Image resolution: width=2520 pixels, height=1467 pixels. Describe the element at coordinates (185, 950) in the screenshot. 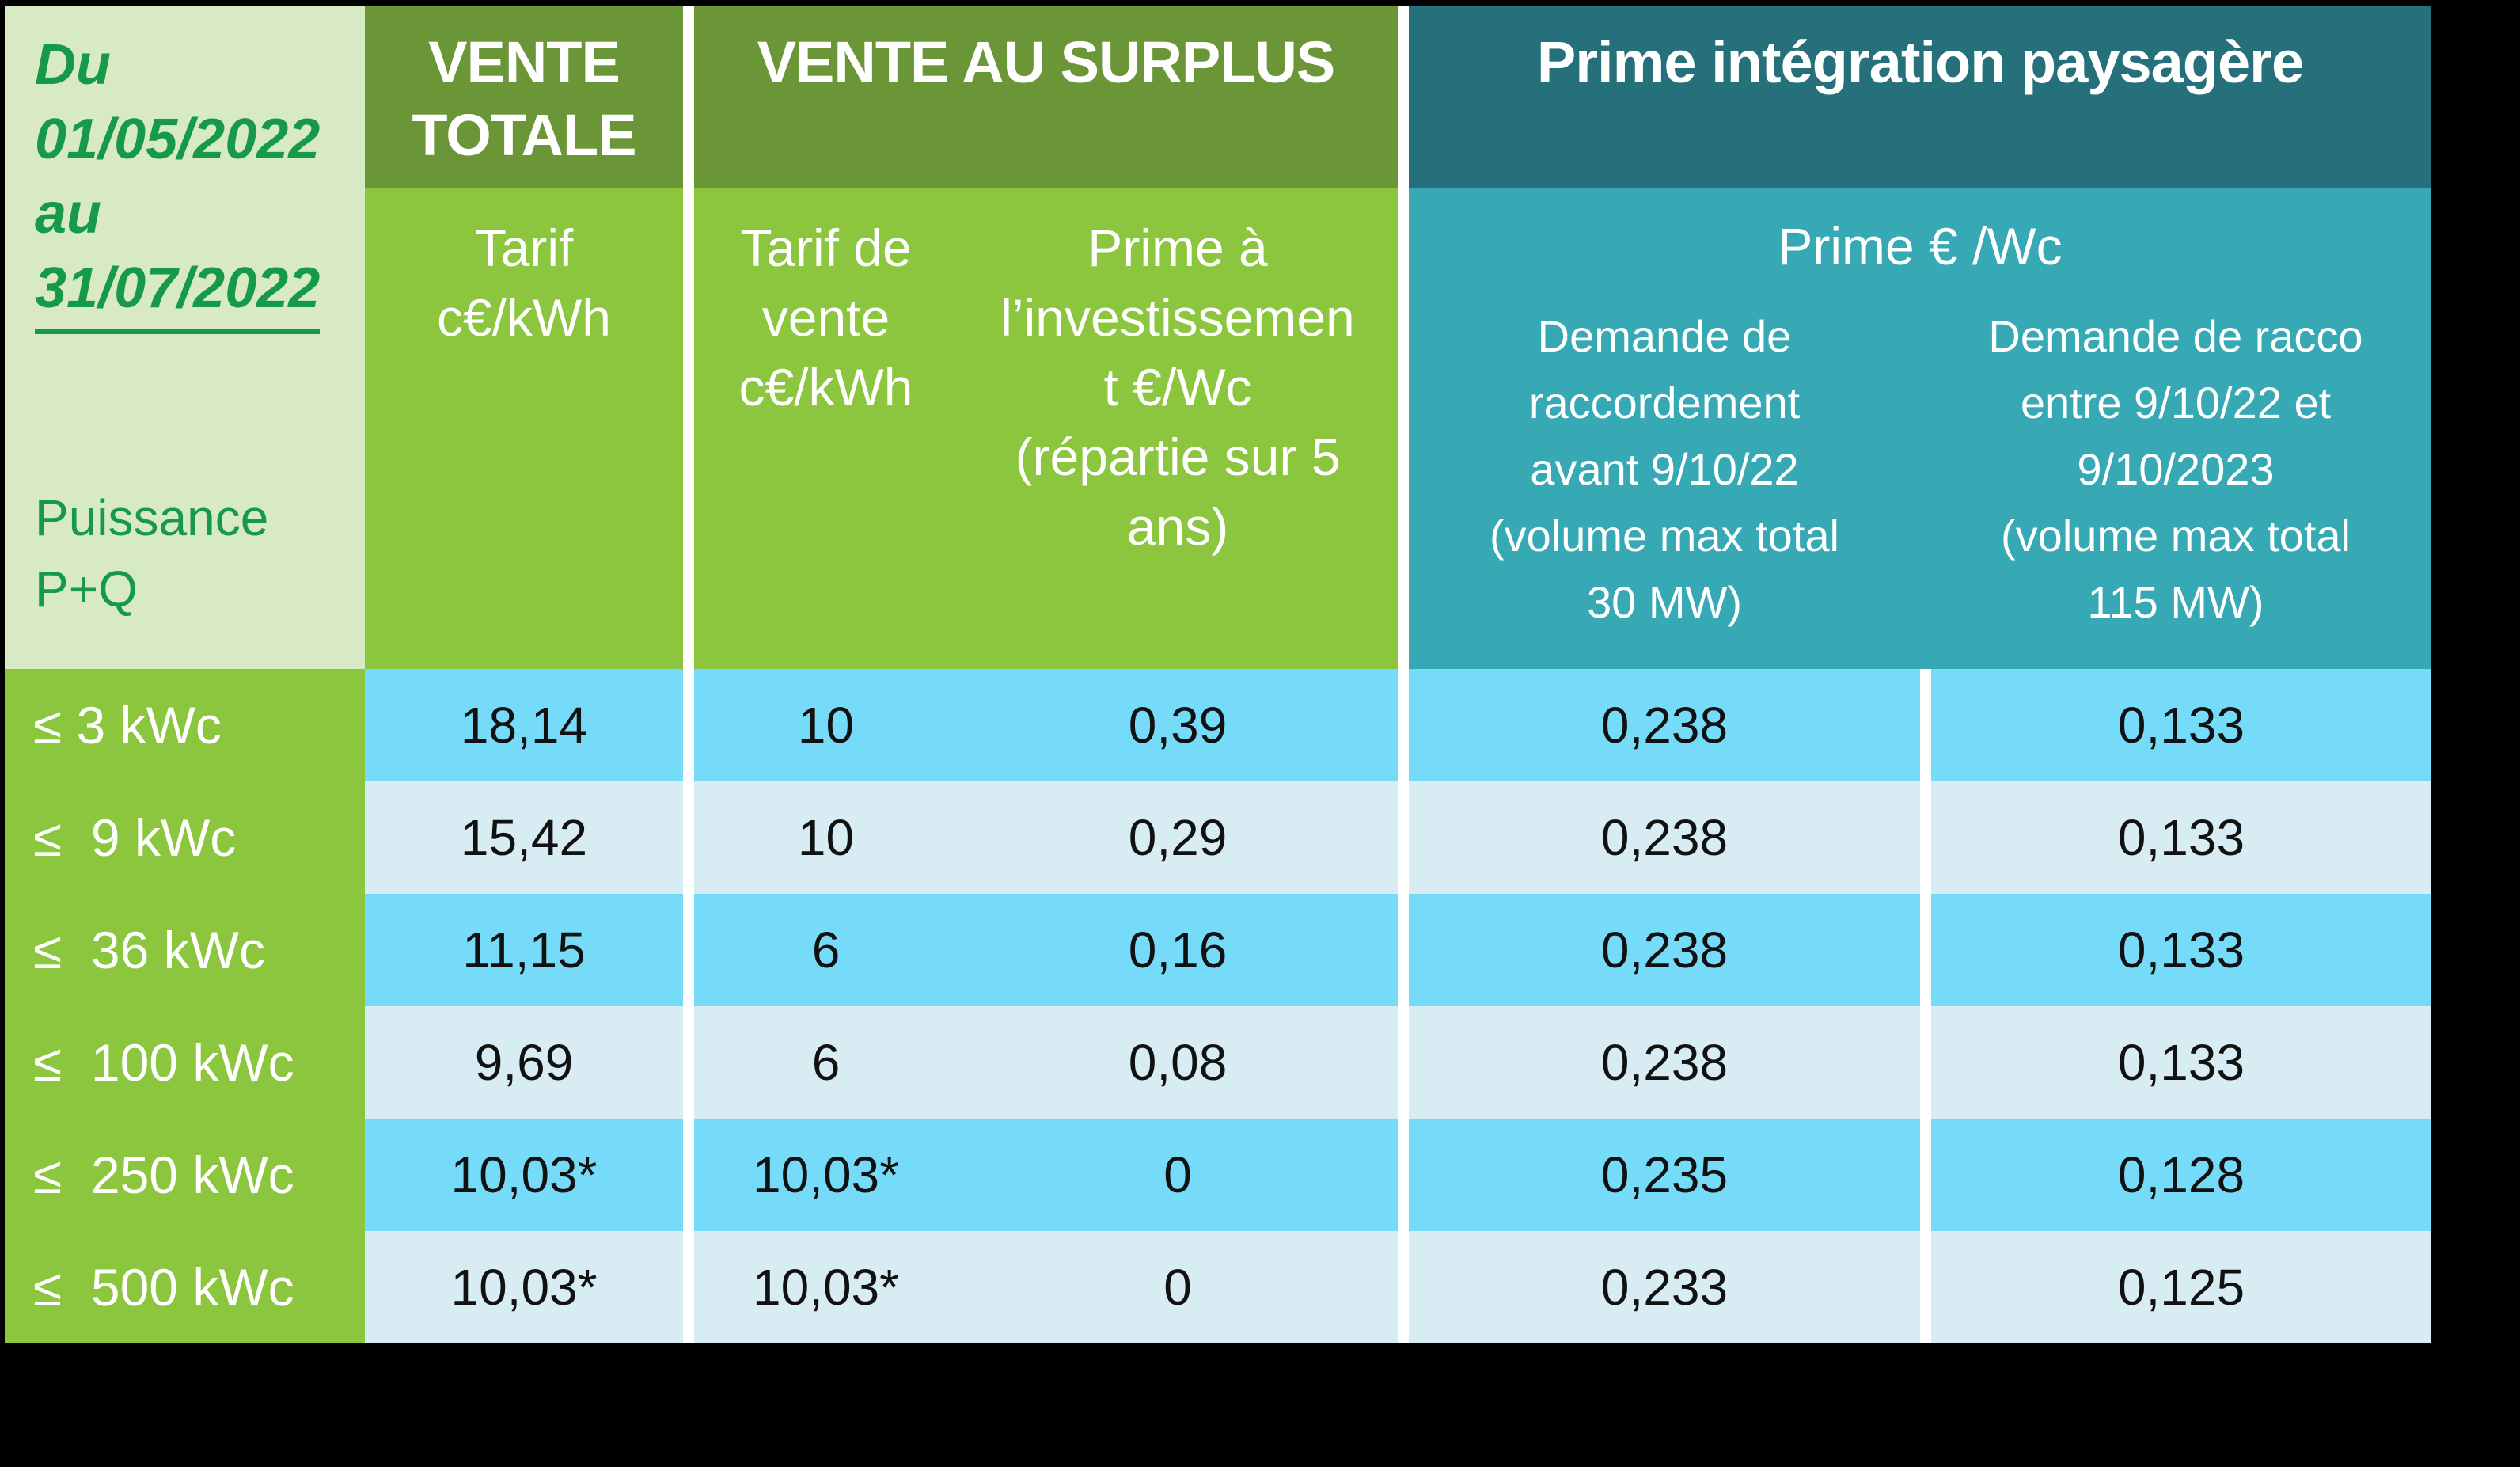

I see `row-label: ≤ 36 kWc` at that location.